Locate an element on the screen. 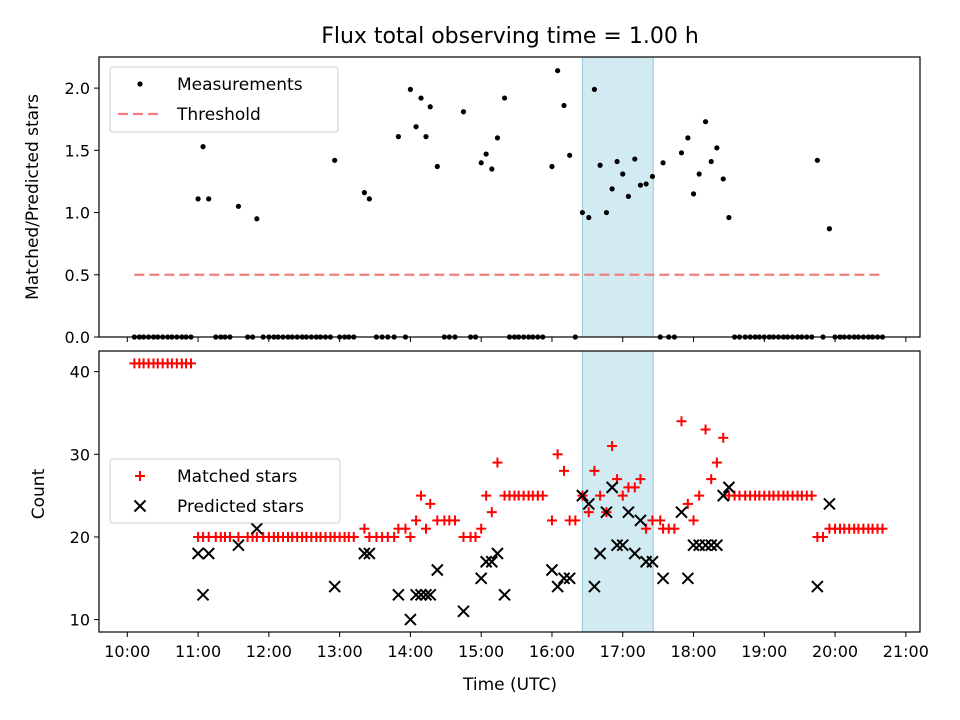 This screenshot has height=720, width=960. legend-measurements-marker is located at coordinates (140, 84).